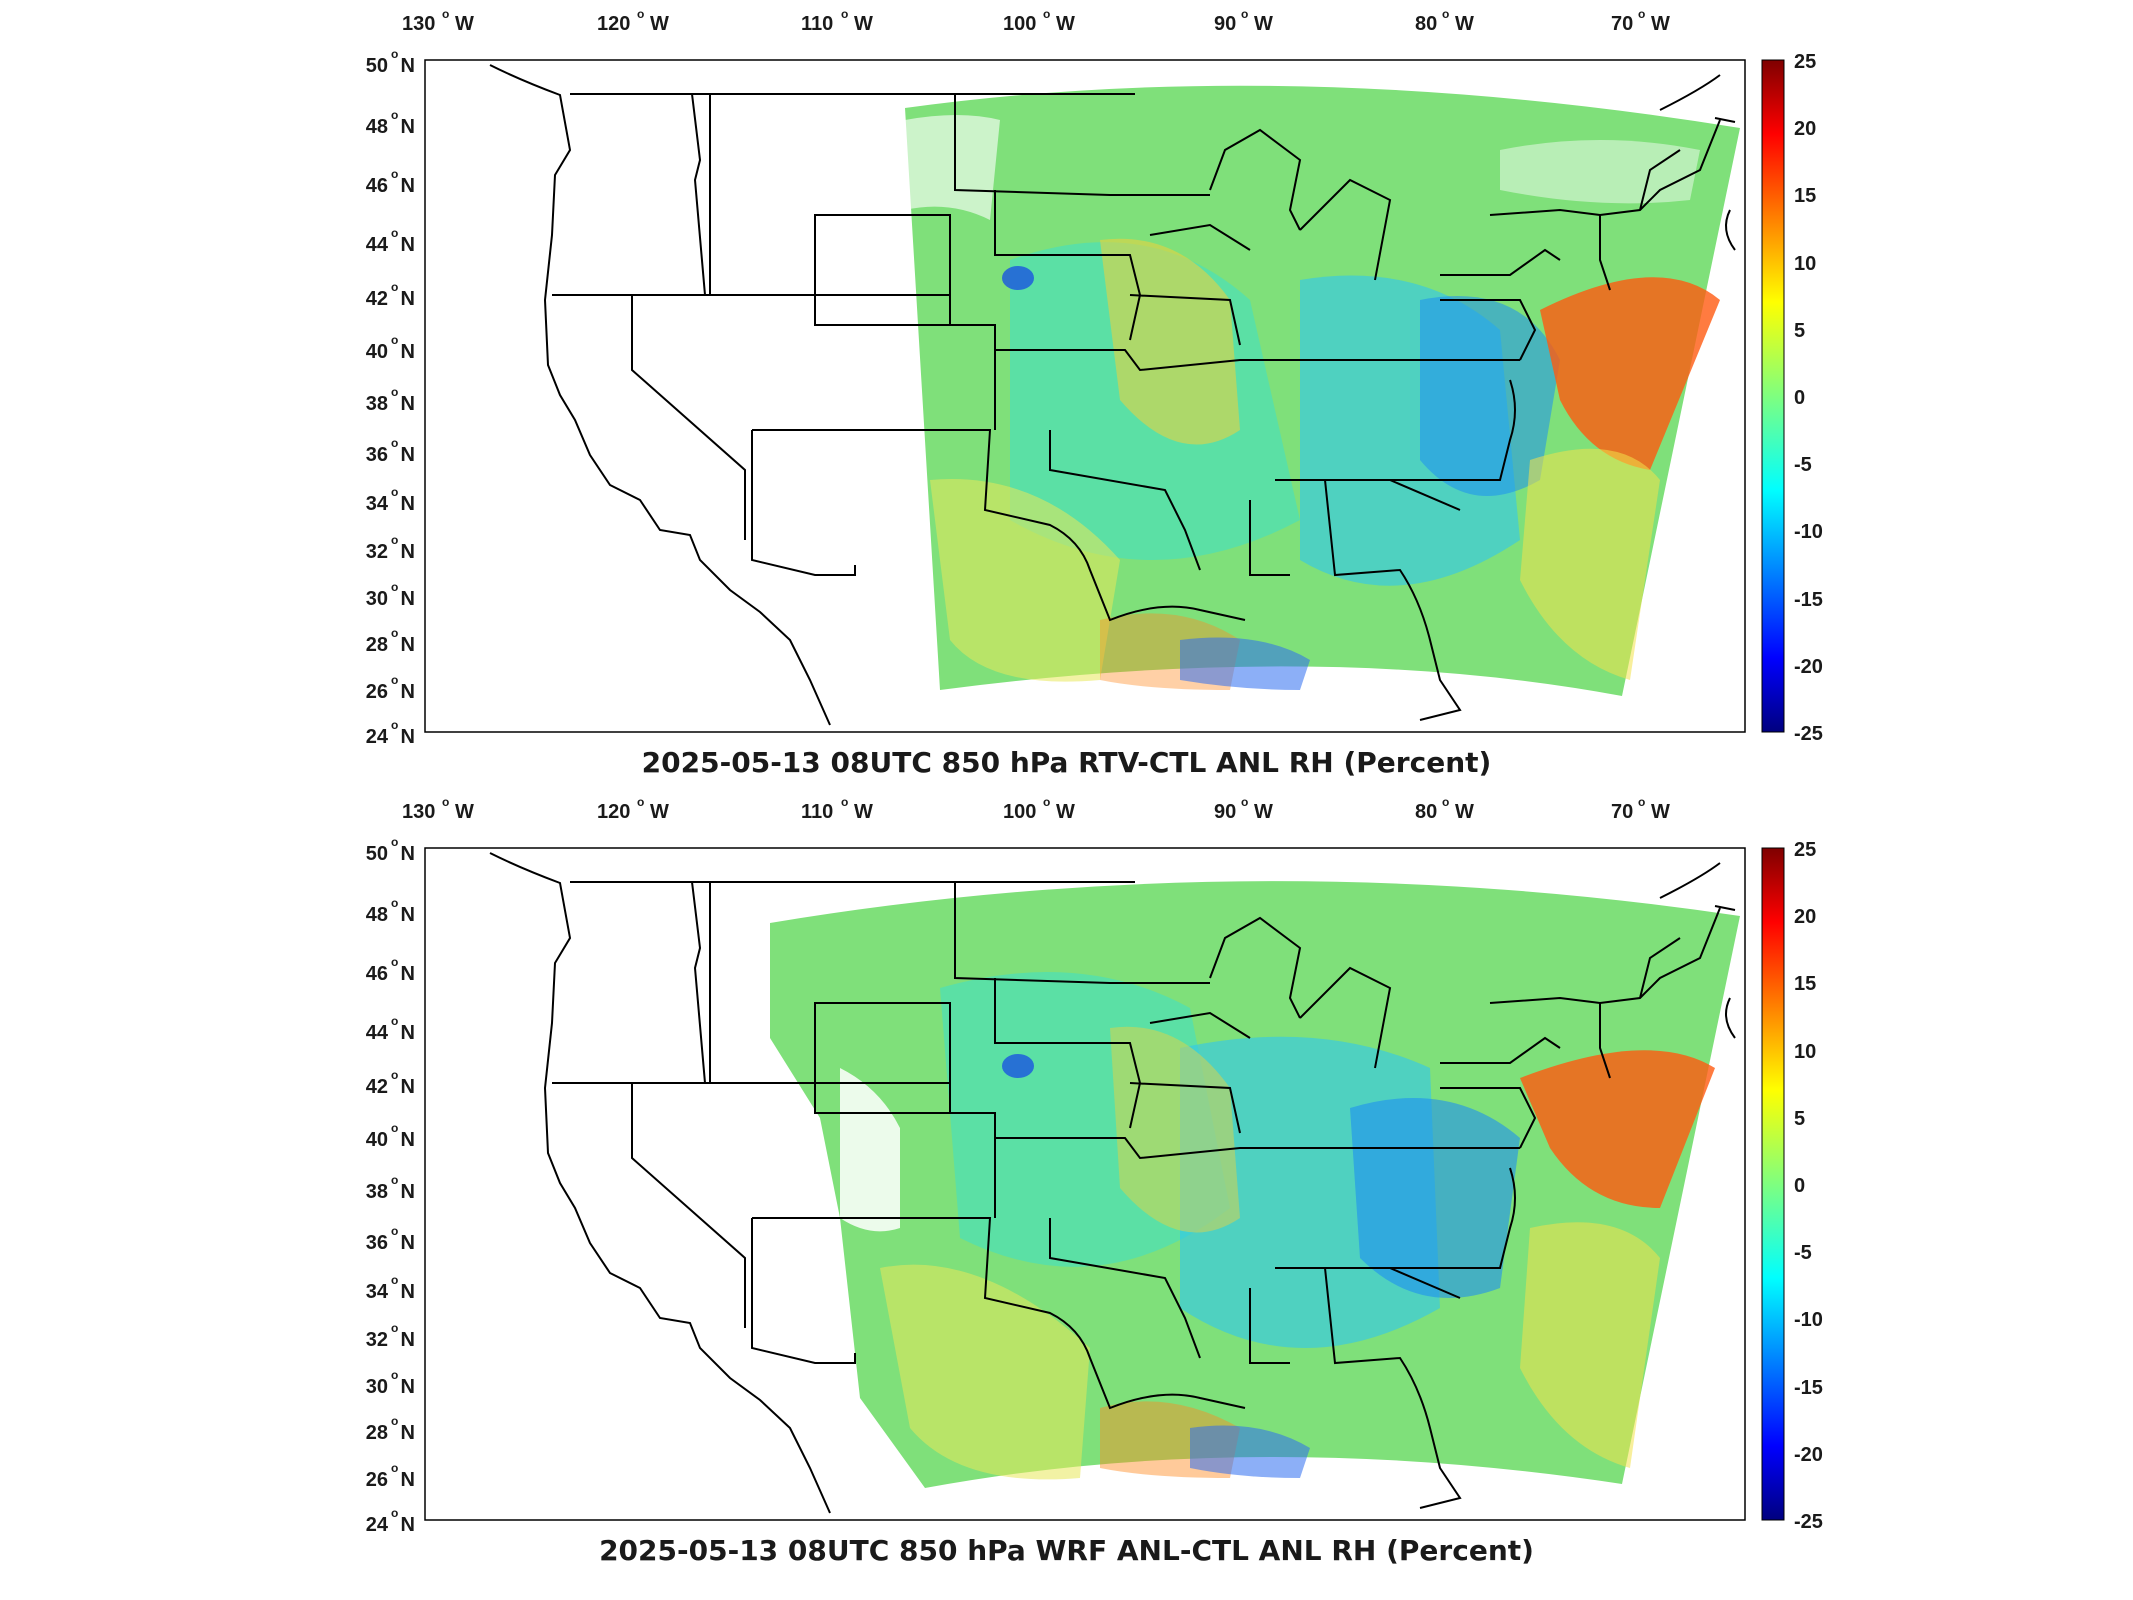 Image resolution: width=2133 pixels, height=1600 pixels. Describe the element at coordinates (1808, 1455) in the screenshot. I see `svg-text: -20` at that location.